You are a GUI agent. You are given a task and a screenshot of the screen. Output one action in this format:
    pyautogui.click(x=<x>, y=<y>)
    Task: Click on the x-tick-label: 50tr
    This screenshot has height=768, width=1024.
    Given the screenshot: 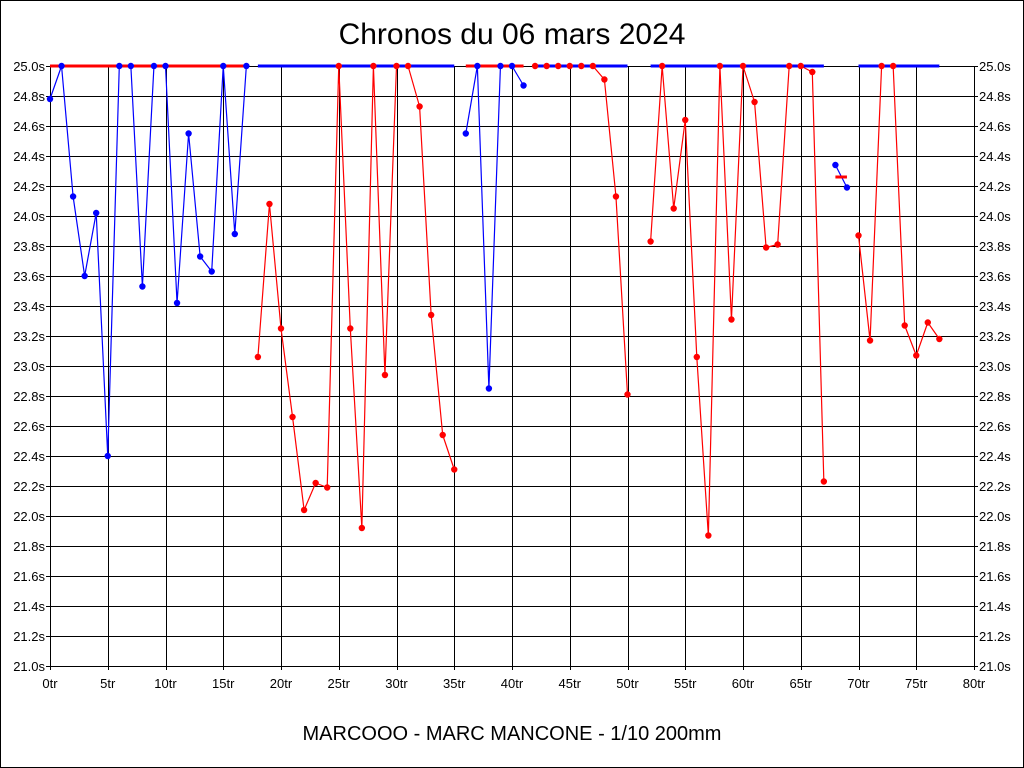 What is the action you would take?
    pyautogui.click(x=627, y=683)
    